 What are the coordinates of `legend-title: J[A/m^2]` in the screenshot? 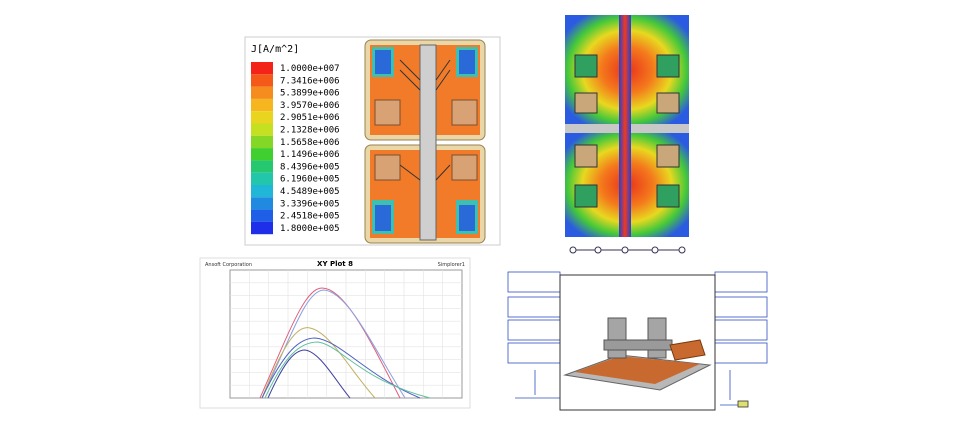 It's located at (275, 49).